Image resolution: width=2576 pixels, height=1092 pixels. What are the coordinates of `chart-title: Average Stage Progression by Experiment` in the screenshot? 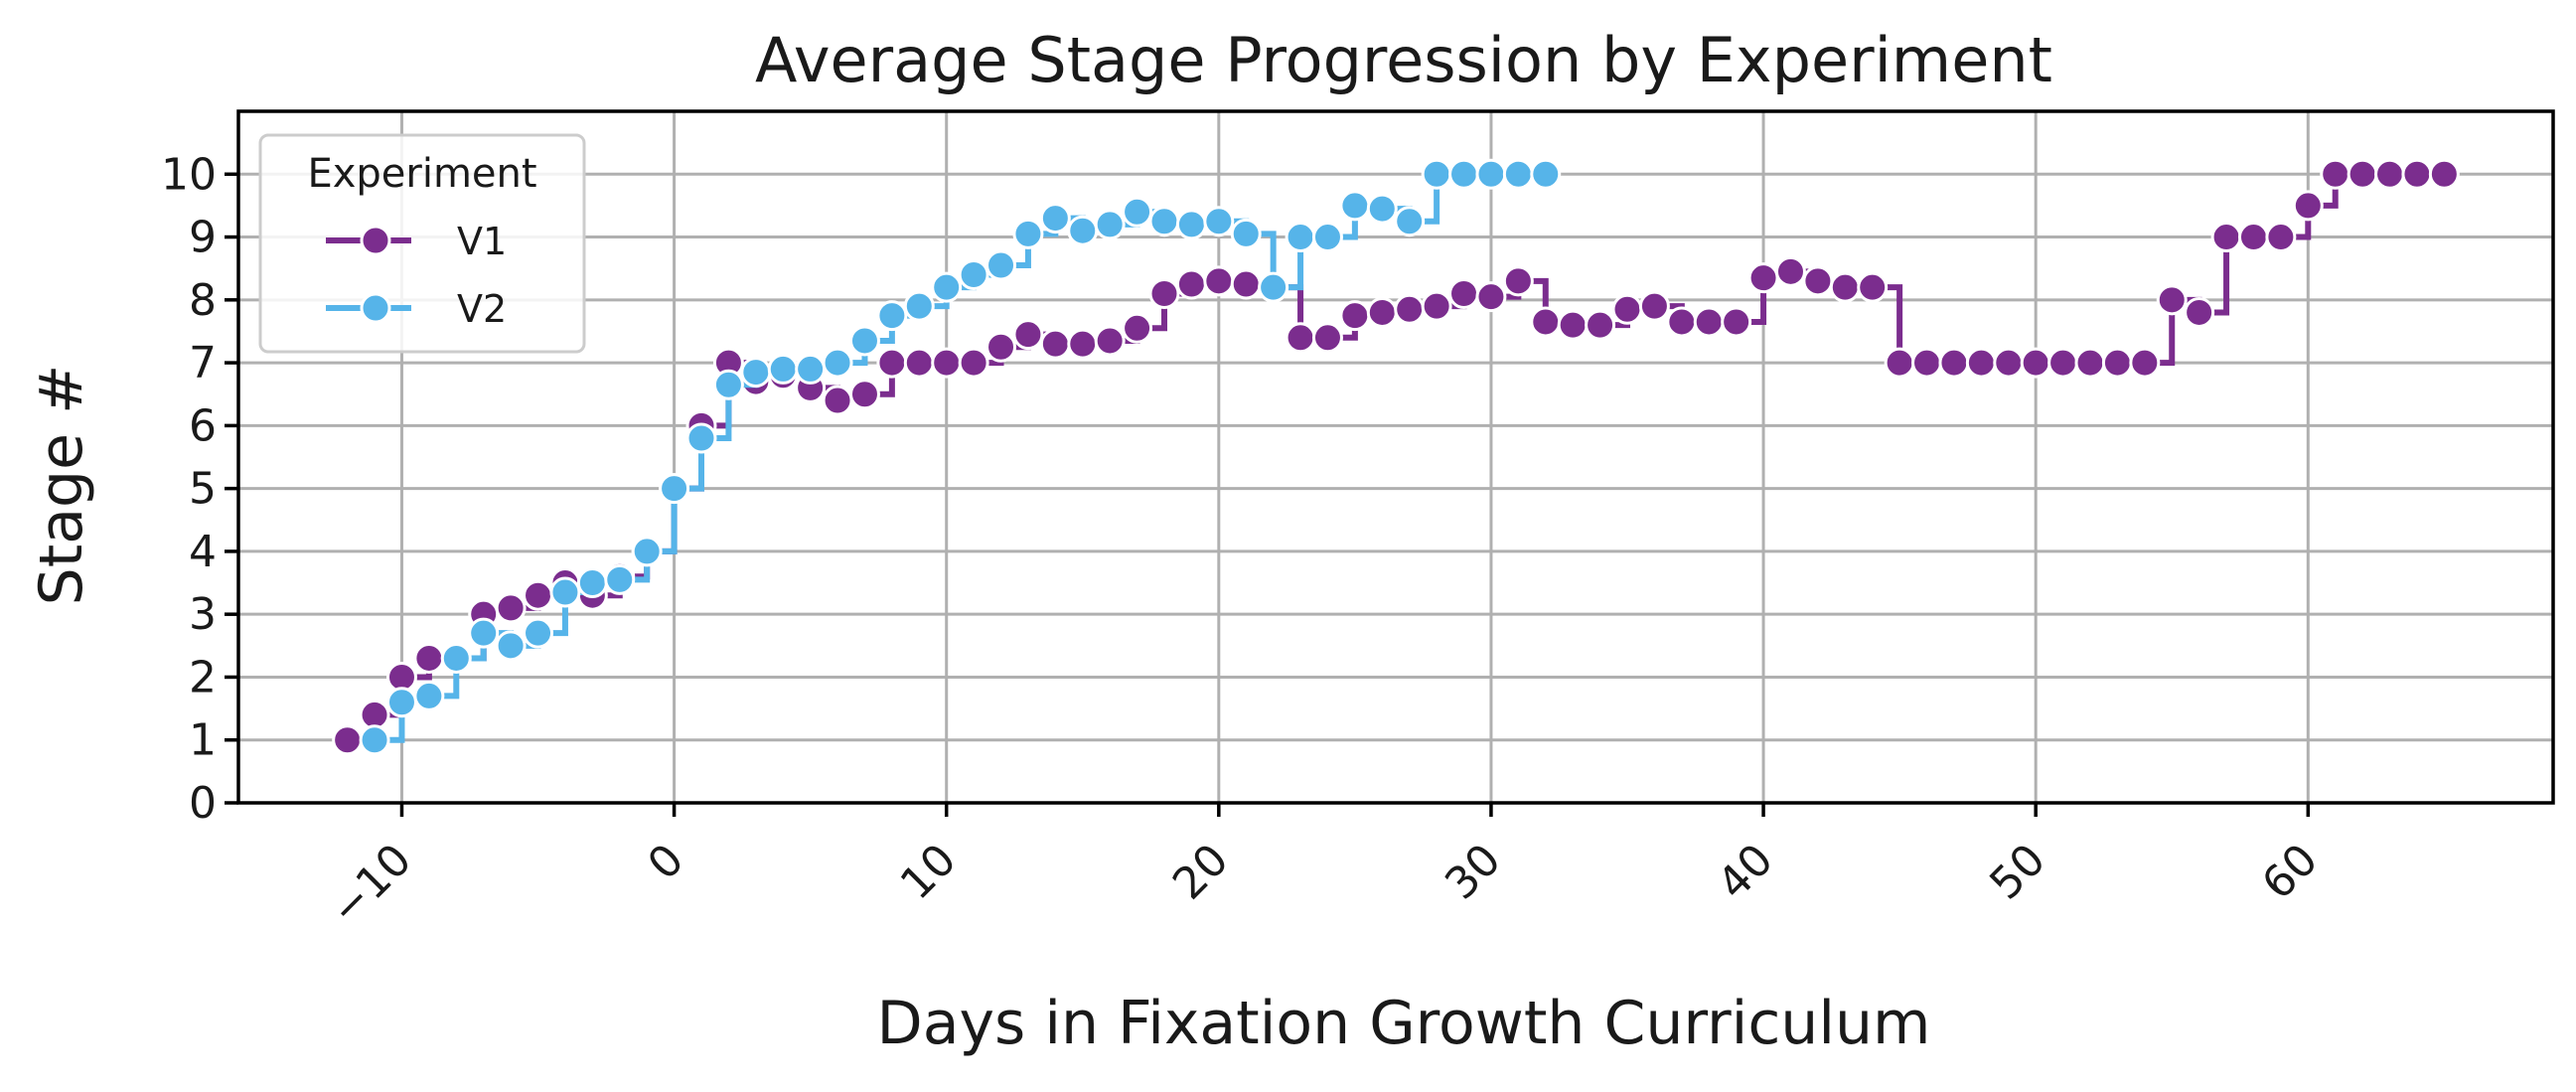 It's located at (1403, 60).